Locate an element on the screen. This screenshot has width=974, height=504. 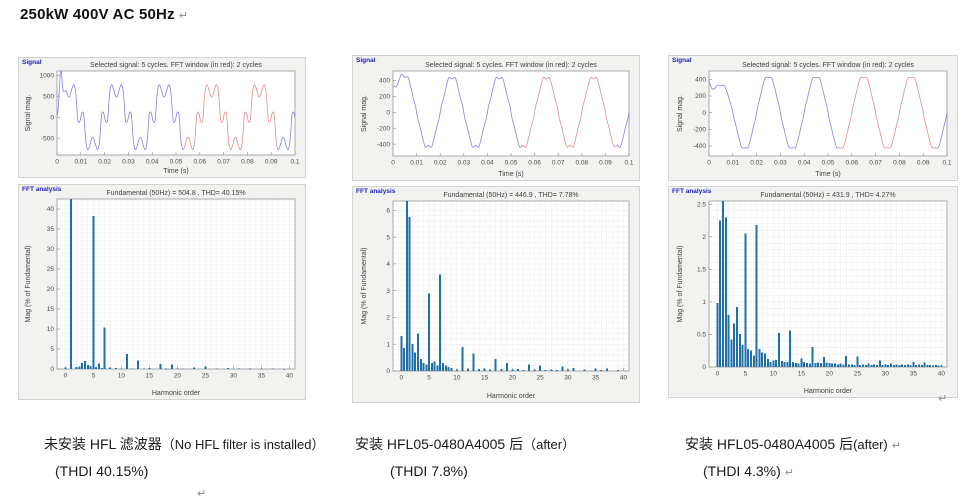
svg-text: 1000 is located at coordinates (47, 75).